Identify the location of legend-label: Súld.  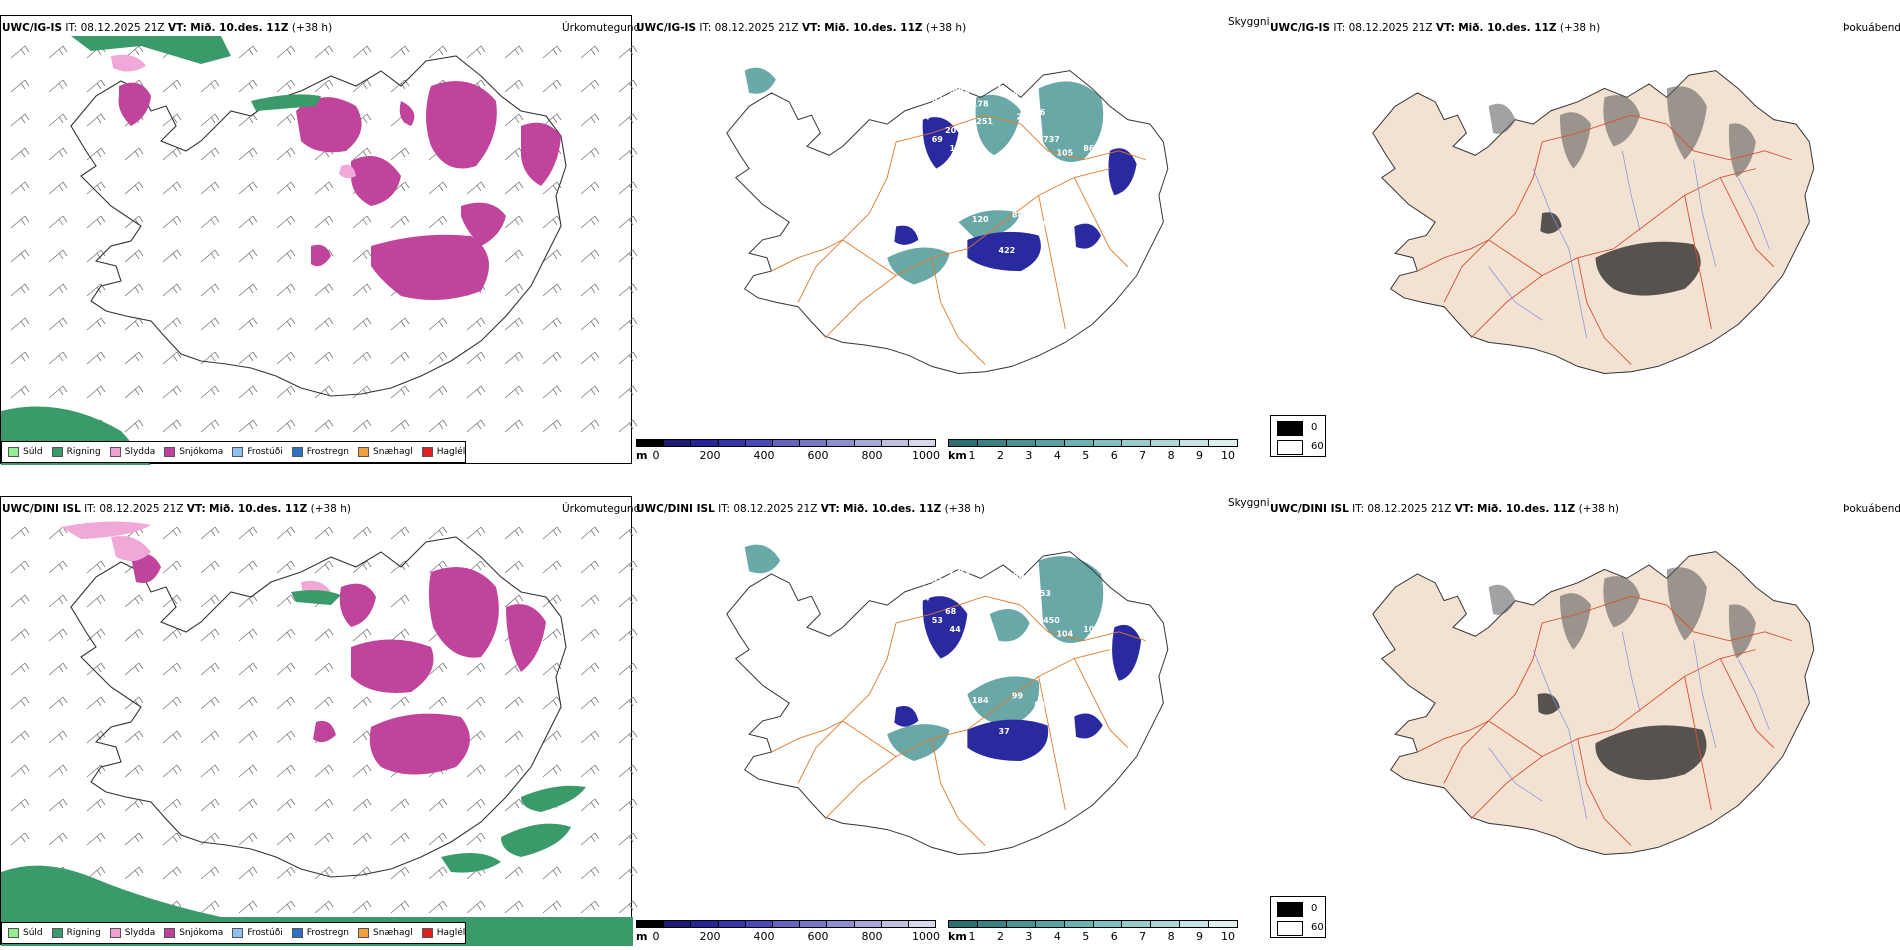
(33, 933).